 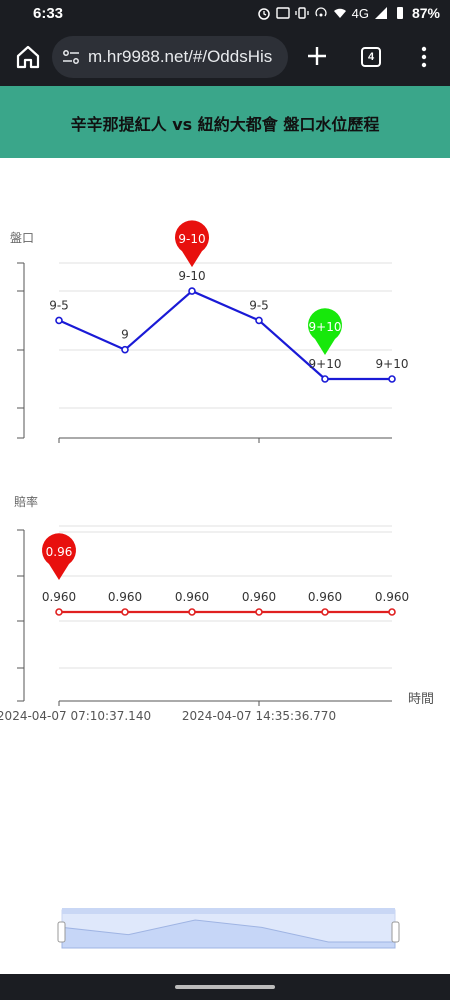 I want to click on page-header: 辛辛那提紅人 vs 紐約大都會 盤口水位歷程, so click(x=225, y=122).